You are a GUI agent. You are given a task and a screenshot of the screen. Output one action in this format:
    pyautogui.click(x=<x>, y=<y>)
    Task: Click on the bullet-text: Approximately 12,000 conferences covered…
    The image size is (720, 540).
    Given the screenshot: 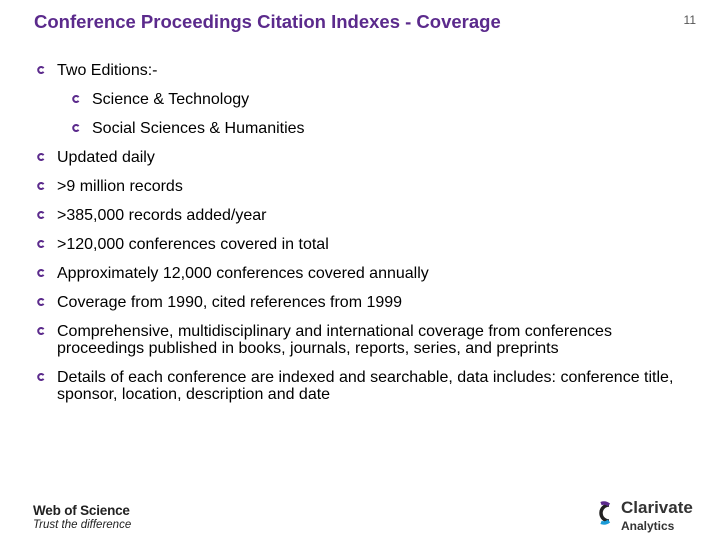 What is the action you would take?
    pyautogui.click(x=243, y=273)
    